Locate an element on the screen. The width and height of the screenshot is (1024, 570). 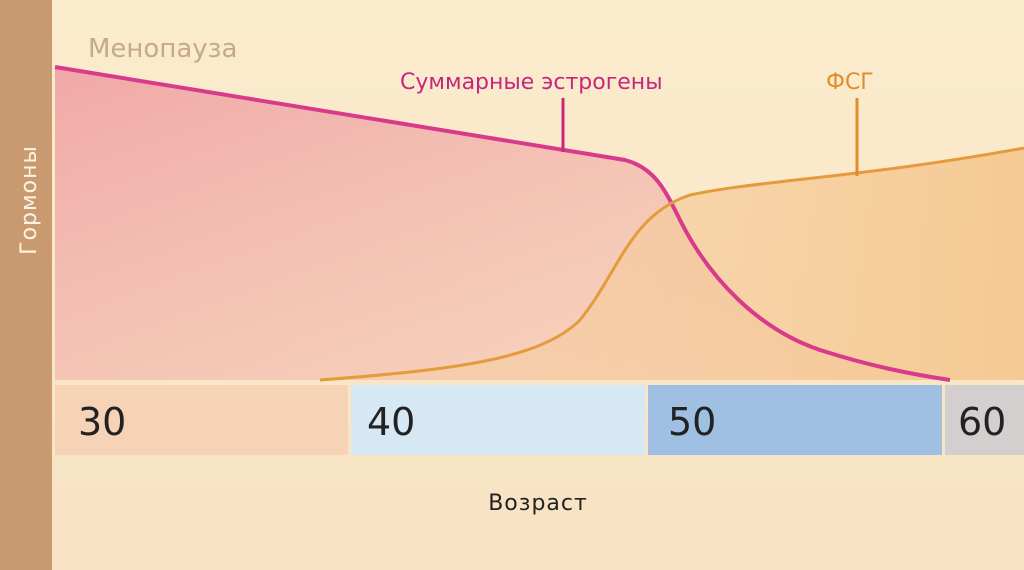
age-label: 60 is located at coordinates (982, 422).